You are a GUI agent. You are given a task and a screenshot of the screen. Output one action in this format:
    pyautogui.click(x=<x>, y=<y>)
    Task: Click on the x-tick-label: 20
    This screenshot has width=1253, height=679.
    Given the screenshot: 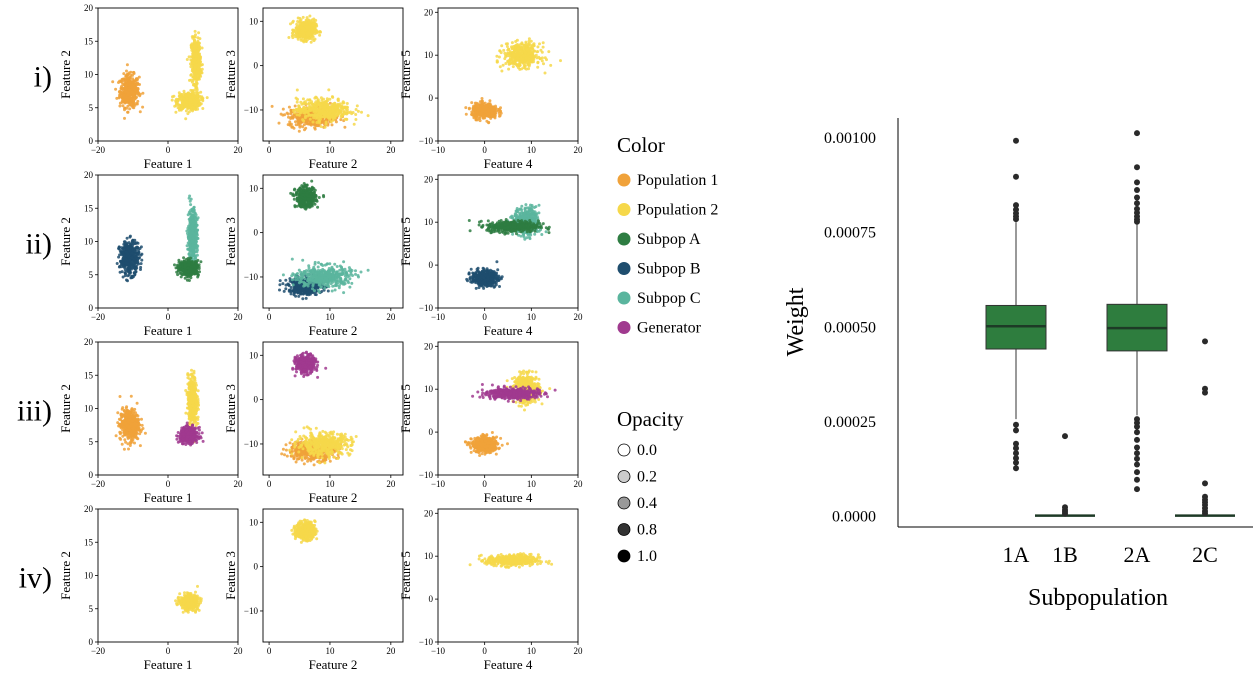 What is the action you would take?
    pyautogui.click(x=391, y=150)
    